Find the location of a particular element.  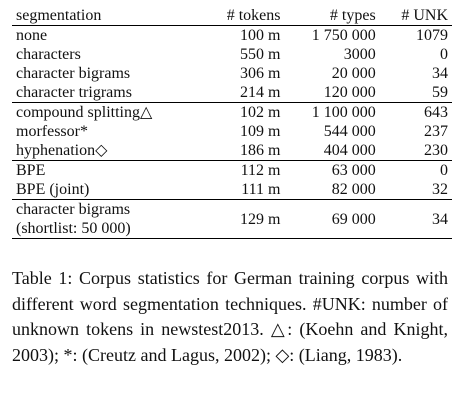

table-row: character bigrams 306 m 20 000 34 is located at coordinates (232, 73).